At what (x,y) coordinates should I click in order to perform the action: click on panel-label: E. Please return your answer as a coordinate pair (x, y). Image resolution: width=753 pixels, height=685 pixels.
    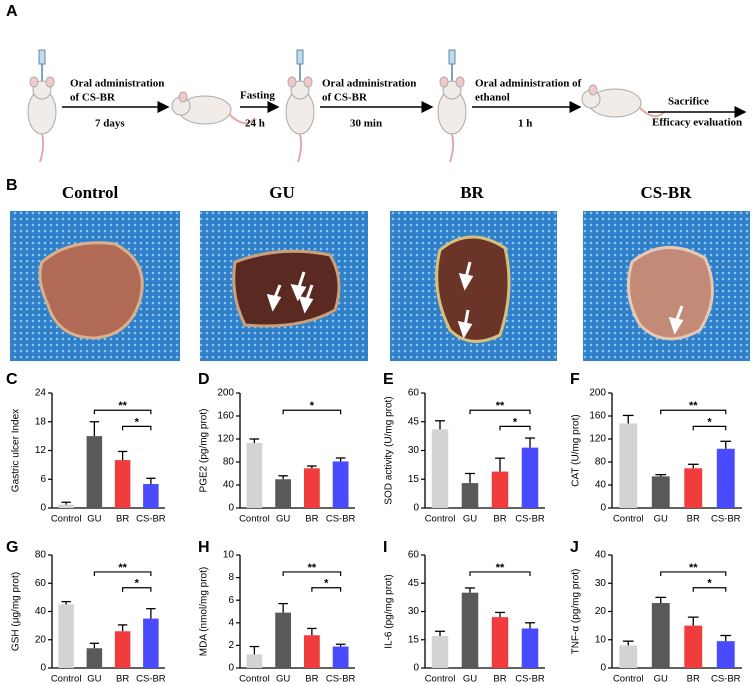
    Looking at the image, I should click on (388, 379).